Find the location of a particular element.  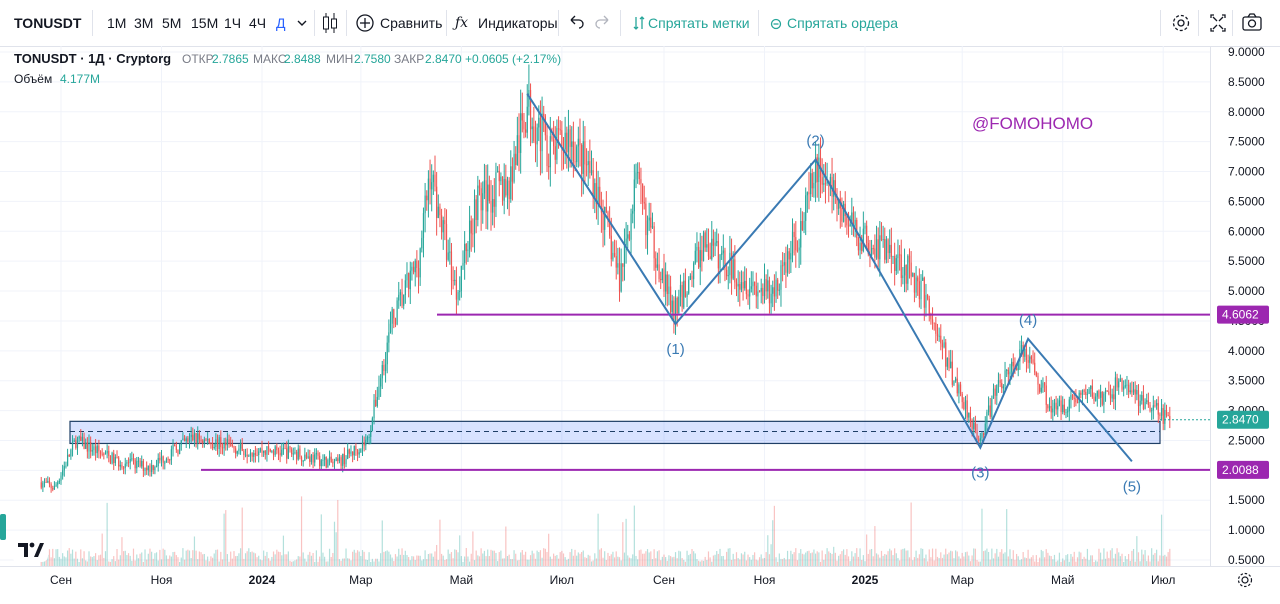

tradingview-logo is located at coordinates (30, 547).